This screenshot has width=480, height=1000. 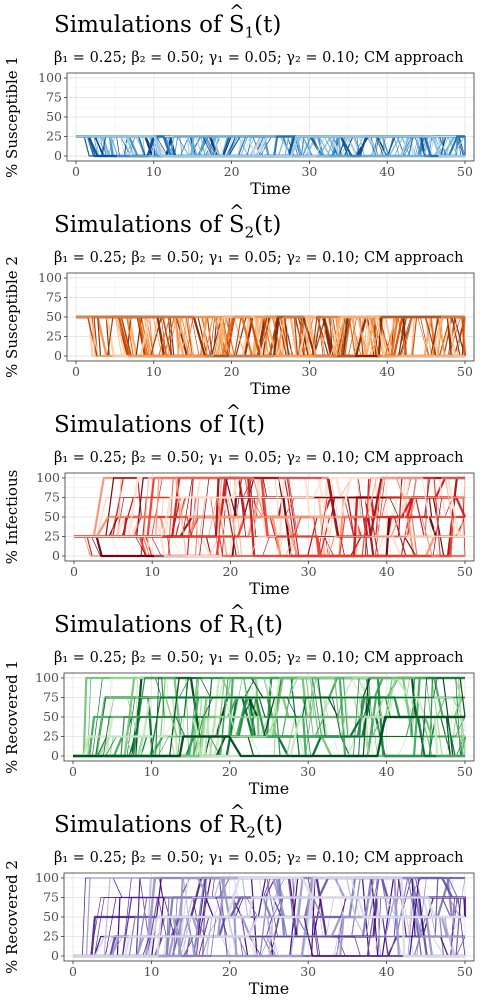 I want to click on chart-title: Simulations of ^ S2(t), so click(x=168, y=221).